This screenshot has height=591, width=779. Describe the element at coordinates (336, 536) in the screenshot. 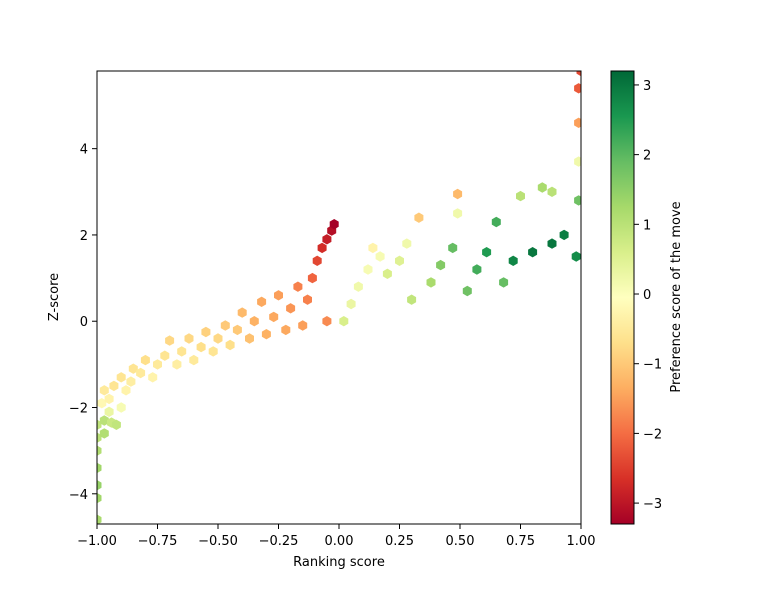

I see `x-axis-ticks: −1.00 −0.75 −0.50 −0.25 0.00 0.25 0.50 0.75 1.00` at that location.